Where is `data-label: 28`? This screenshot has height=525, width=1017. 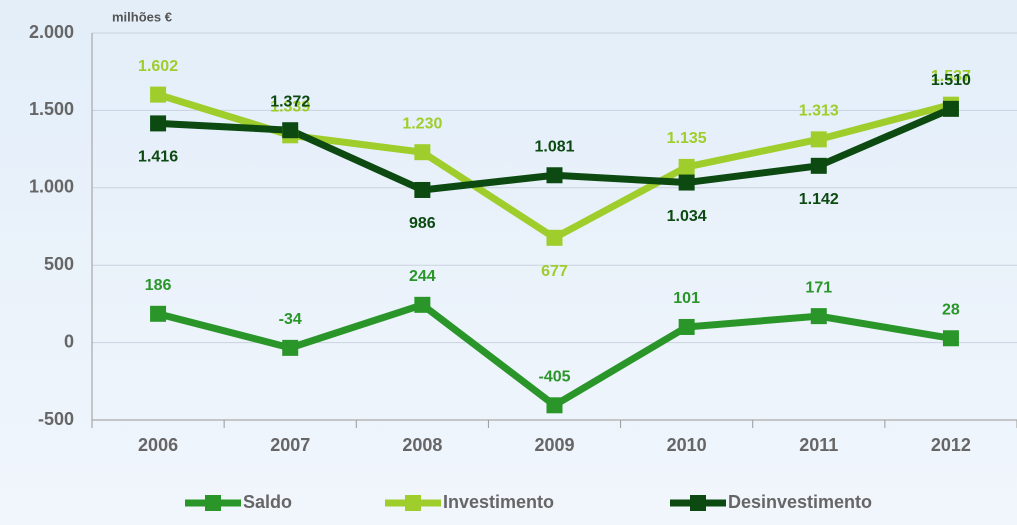
data-label: 28 is located at coordinates (951, 309).